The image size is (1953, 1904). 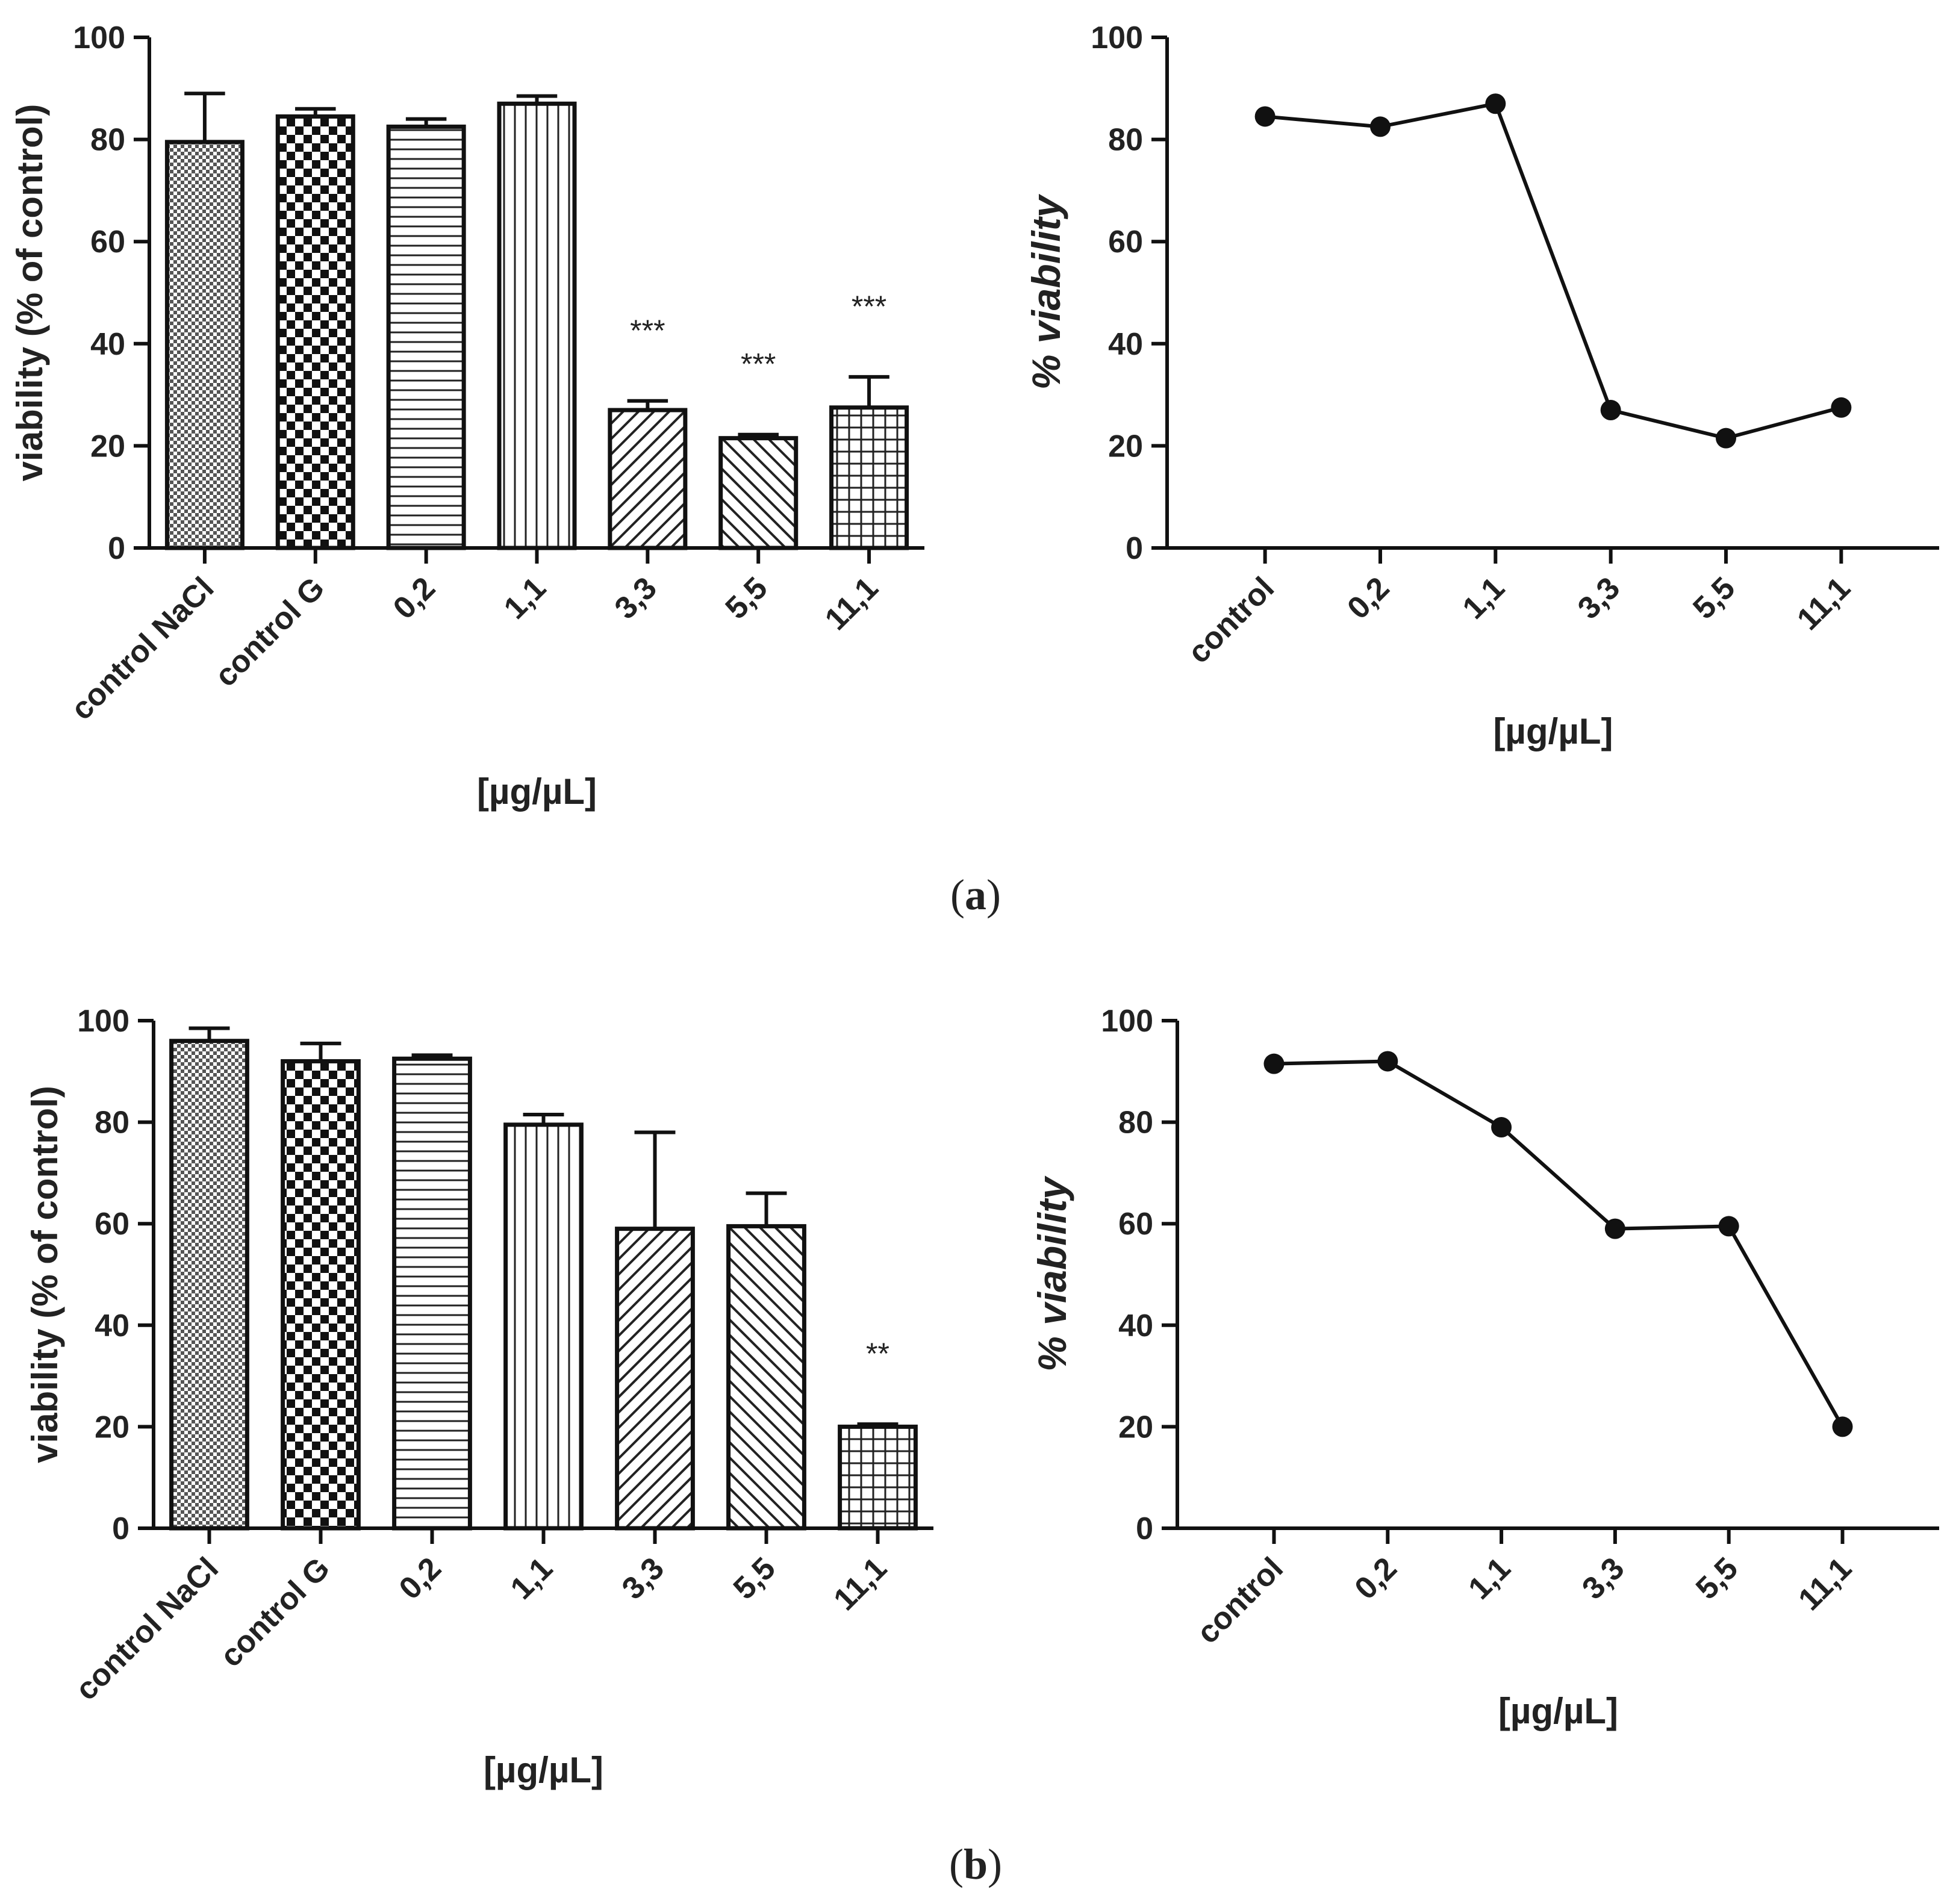 What do you see at coordinates (975, 1864) in the screenshot?
I see `panel-label-b: (b)` at bounding box center [975, 1864].